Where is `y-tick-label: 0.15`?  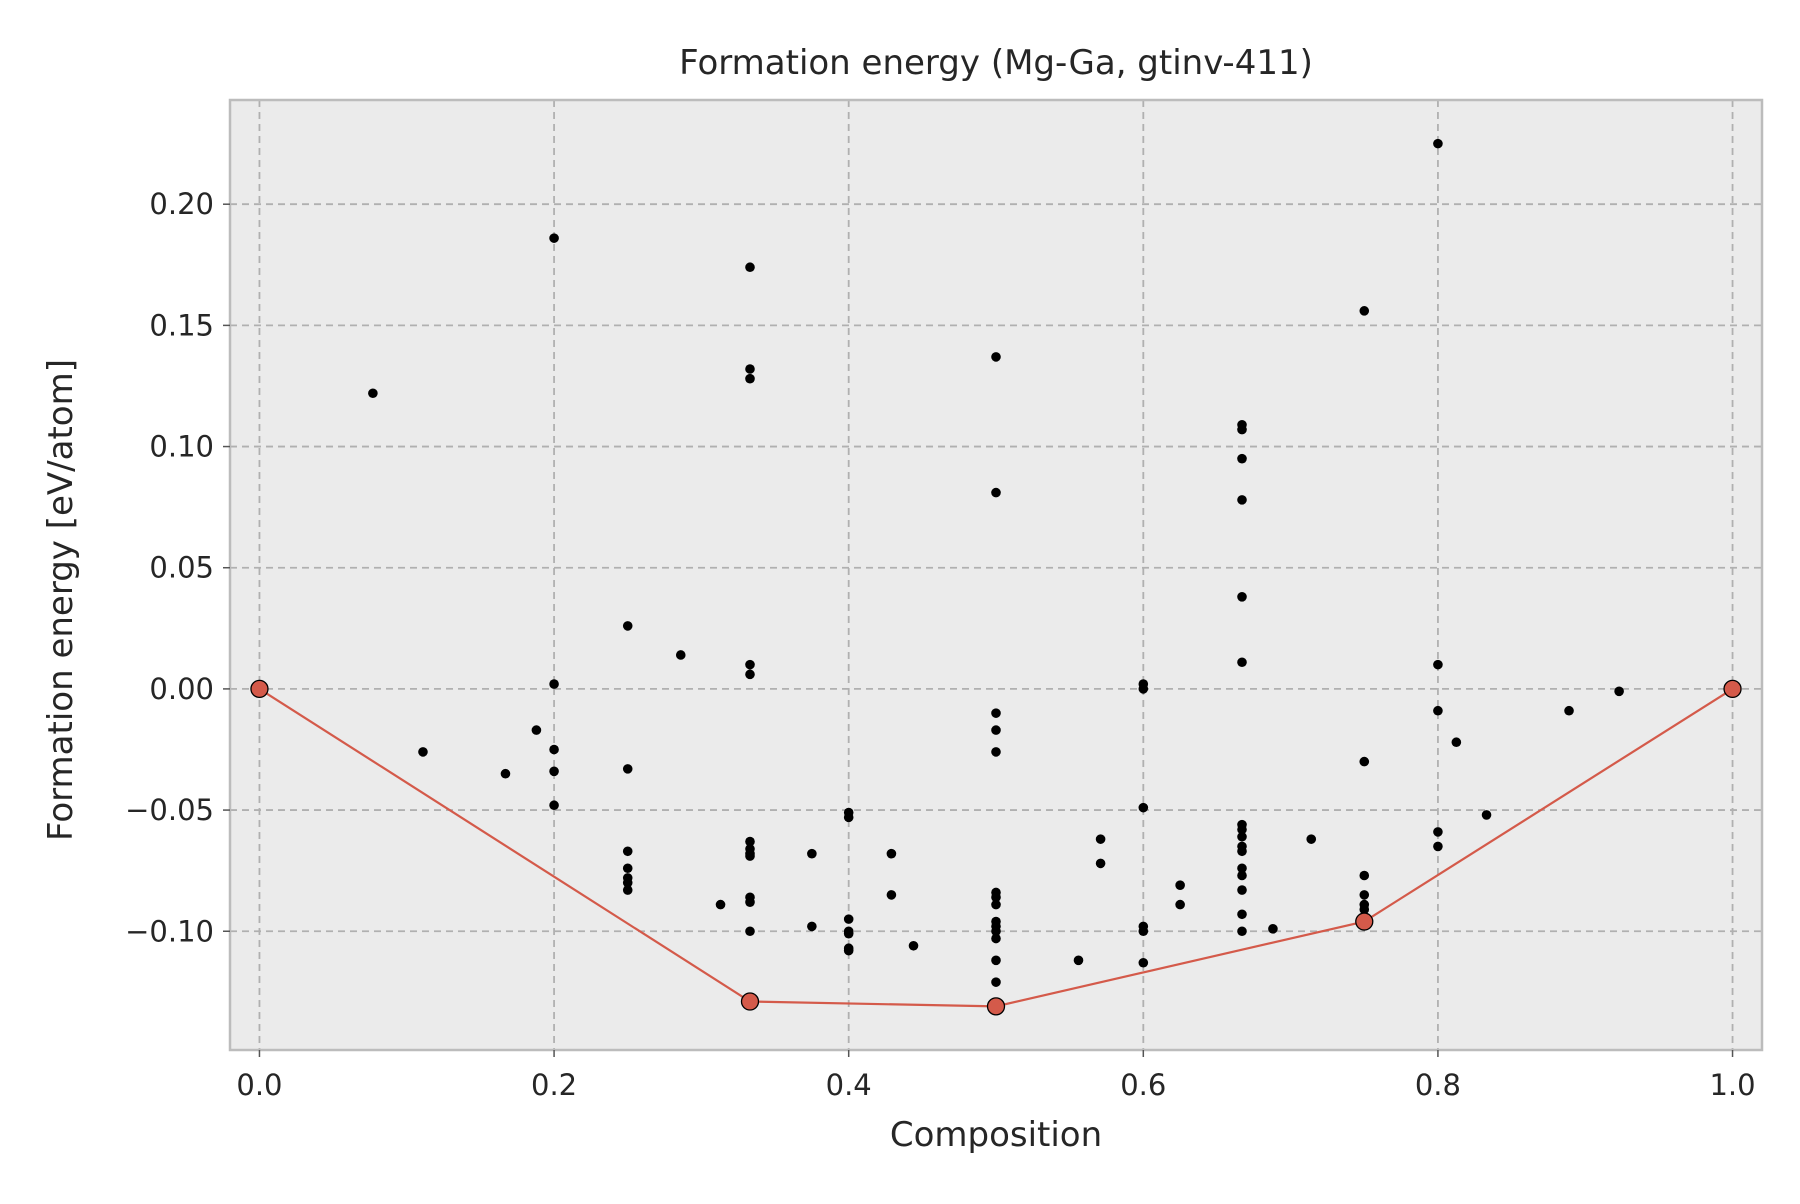
y-tick-label: 0.15 is located at coordinates (181, 325).